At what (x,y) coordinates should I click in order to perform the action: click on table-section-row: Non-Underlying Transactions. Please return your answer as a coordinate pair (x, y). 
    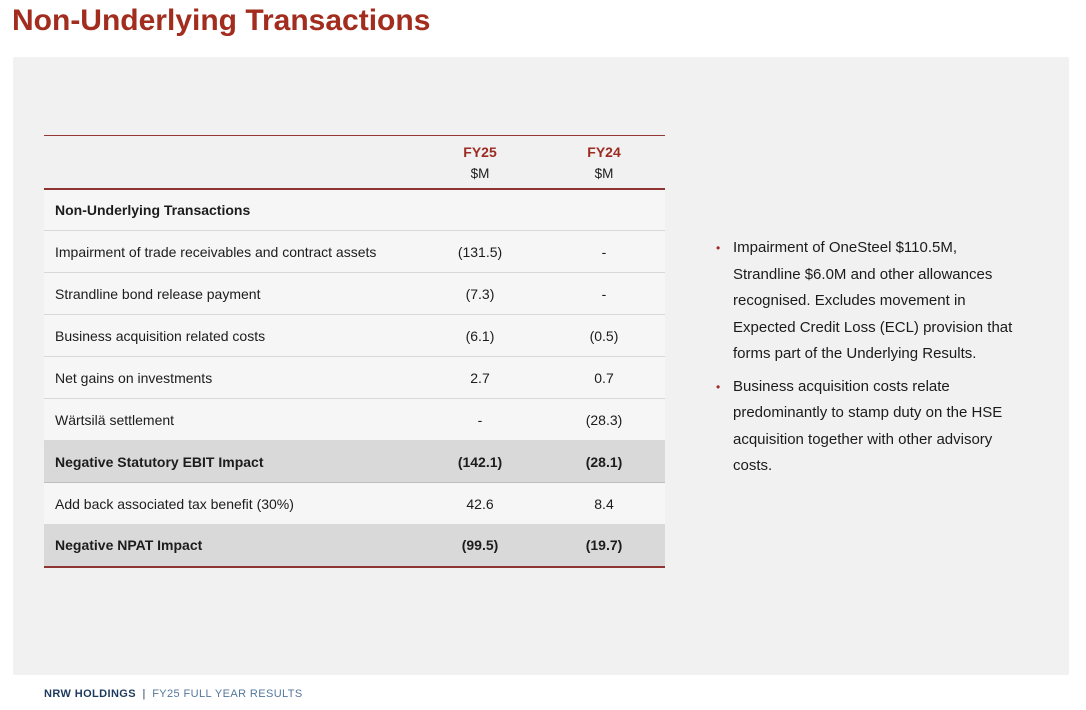
    Looking at the image, I should click on (354, 209).